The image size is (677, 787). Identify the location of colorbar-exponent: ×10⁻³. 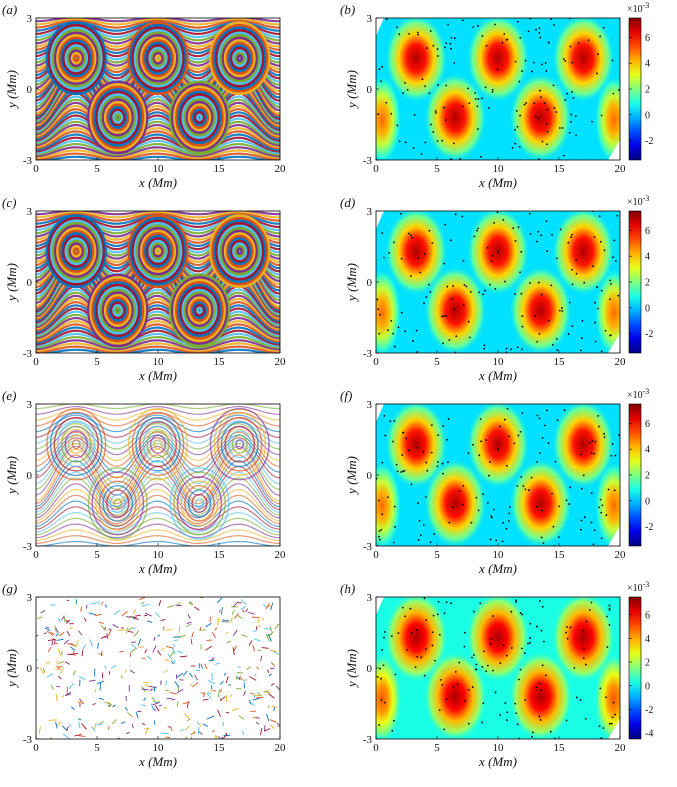
(638, 8).